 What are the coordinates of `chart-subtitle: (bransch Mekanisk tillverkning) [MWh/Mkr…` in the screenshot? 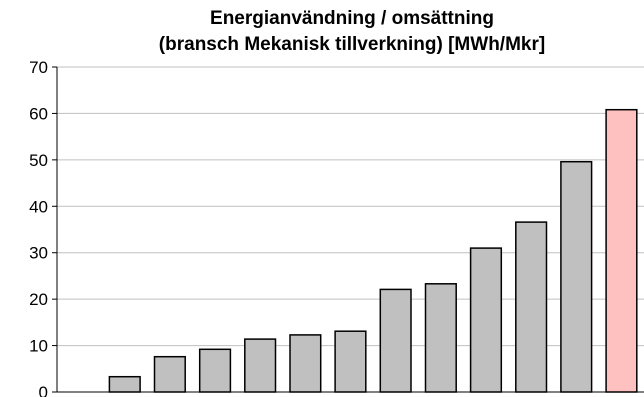 It's located at (352, 44).